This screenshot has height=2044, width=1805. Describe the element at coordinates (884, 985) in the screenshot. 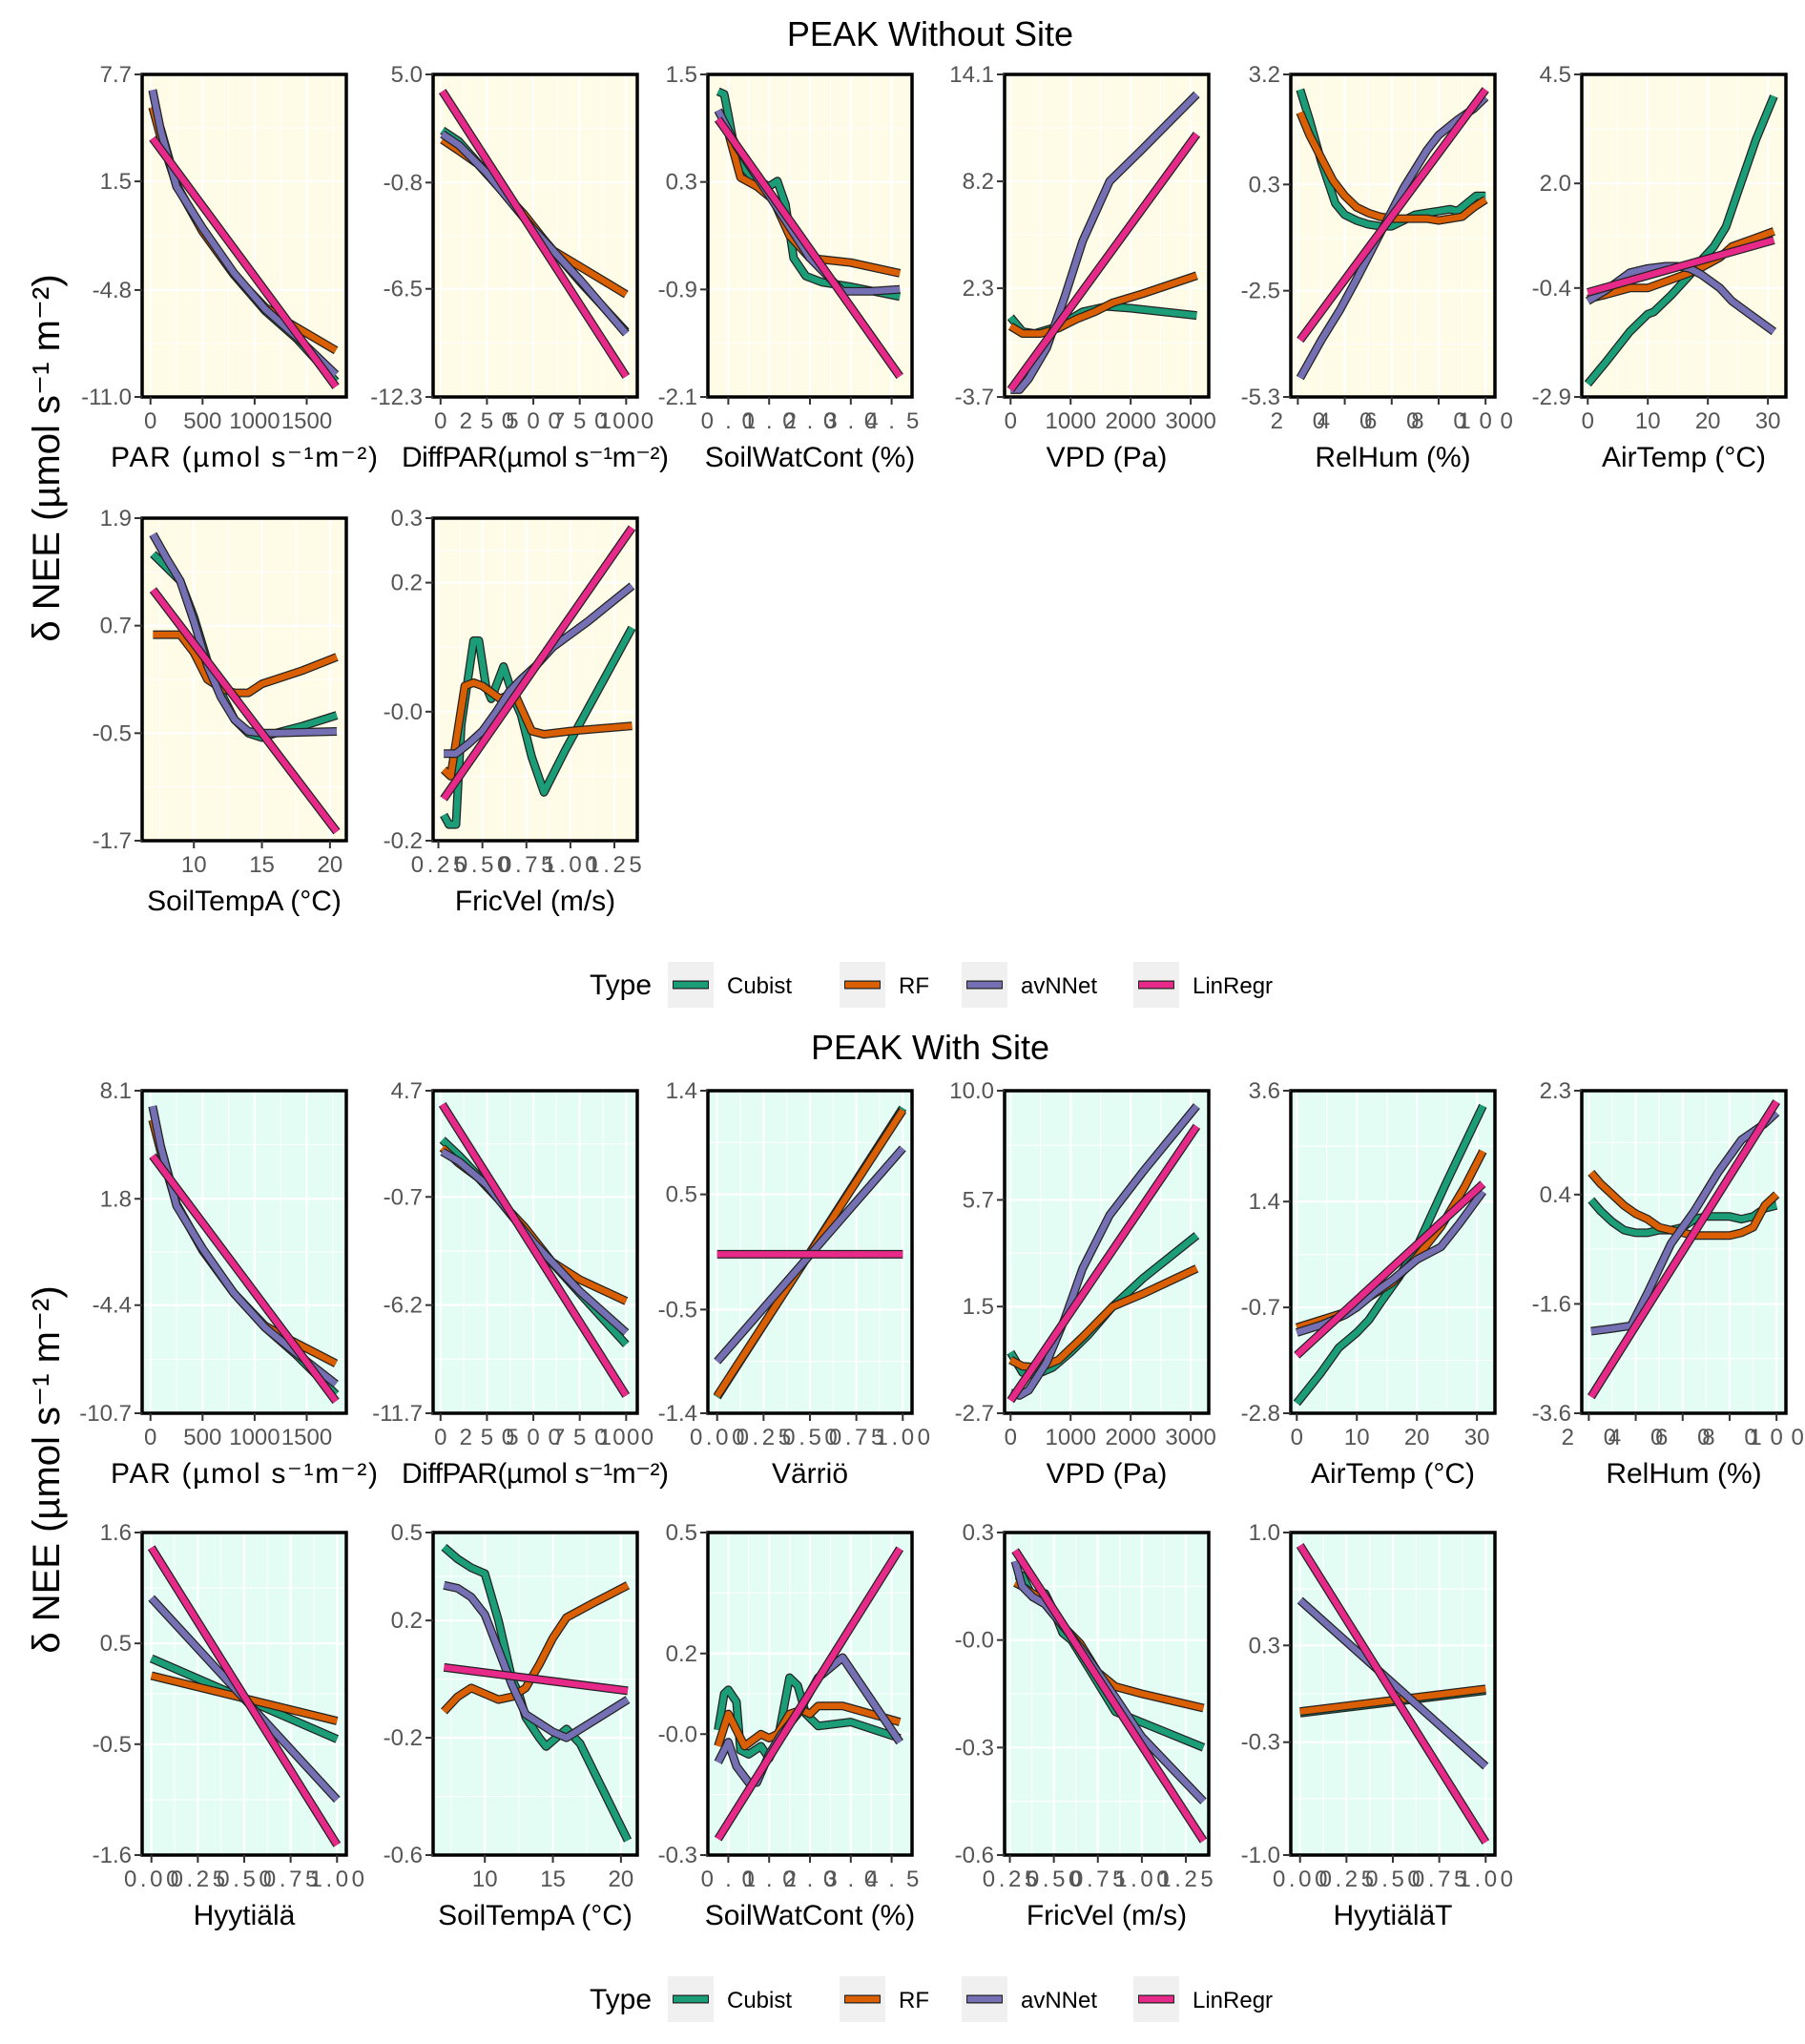

I see `legend-item-rf: RF` at that location.